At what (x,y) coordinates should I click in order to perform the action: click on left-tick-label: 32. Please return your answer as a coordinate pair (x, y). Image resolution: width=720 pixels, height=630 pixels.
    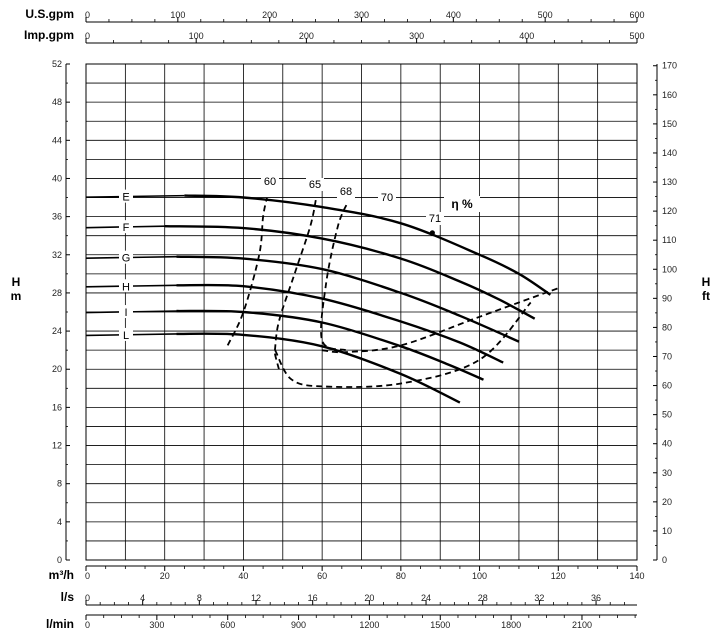
    Looking at the image, I should click on (57, 255).